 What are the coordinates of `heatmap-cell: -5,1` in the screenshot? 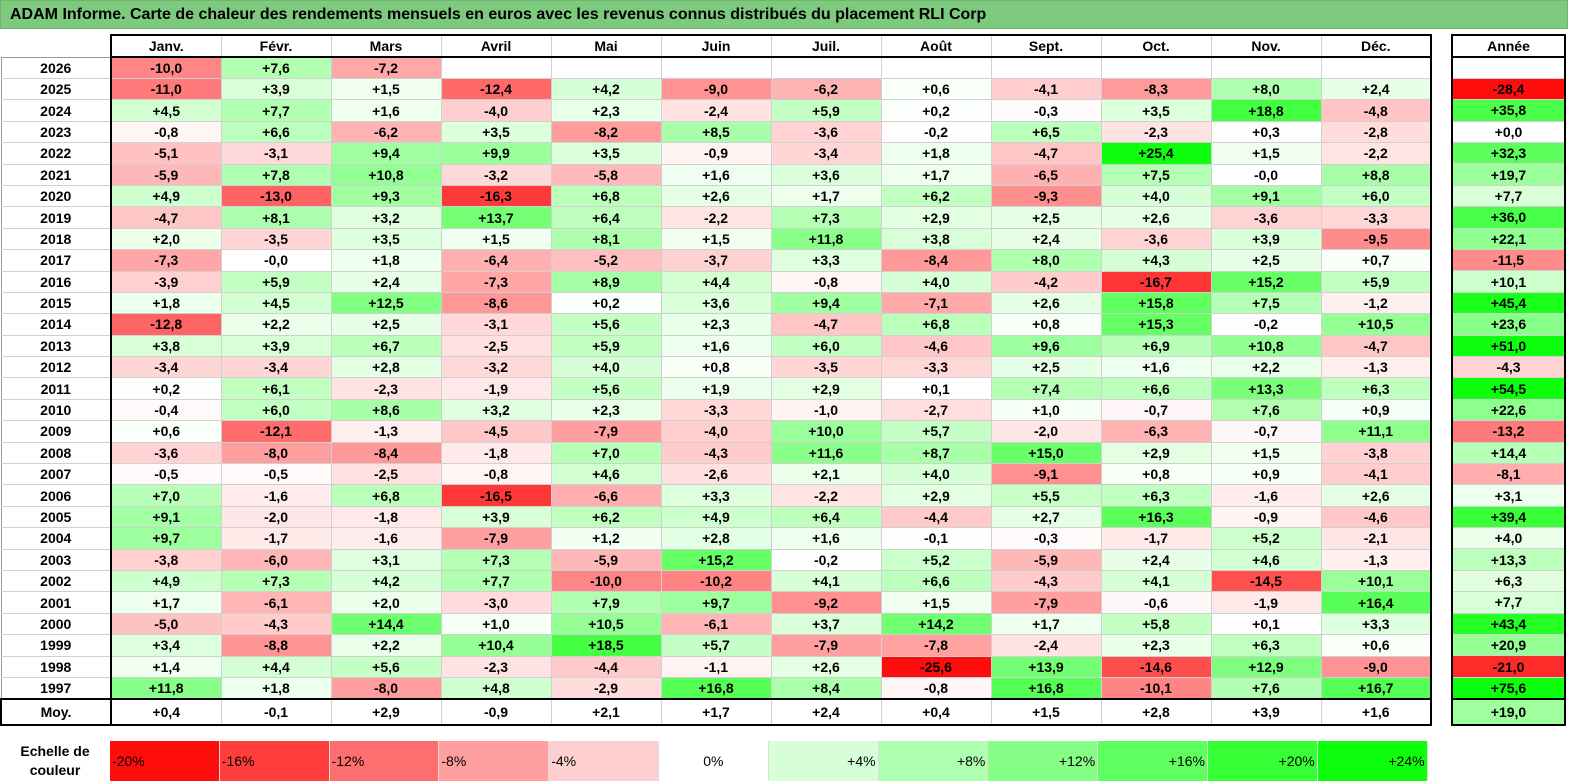 It's located at (166, 153).